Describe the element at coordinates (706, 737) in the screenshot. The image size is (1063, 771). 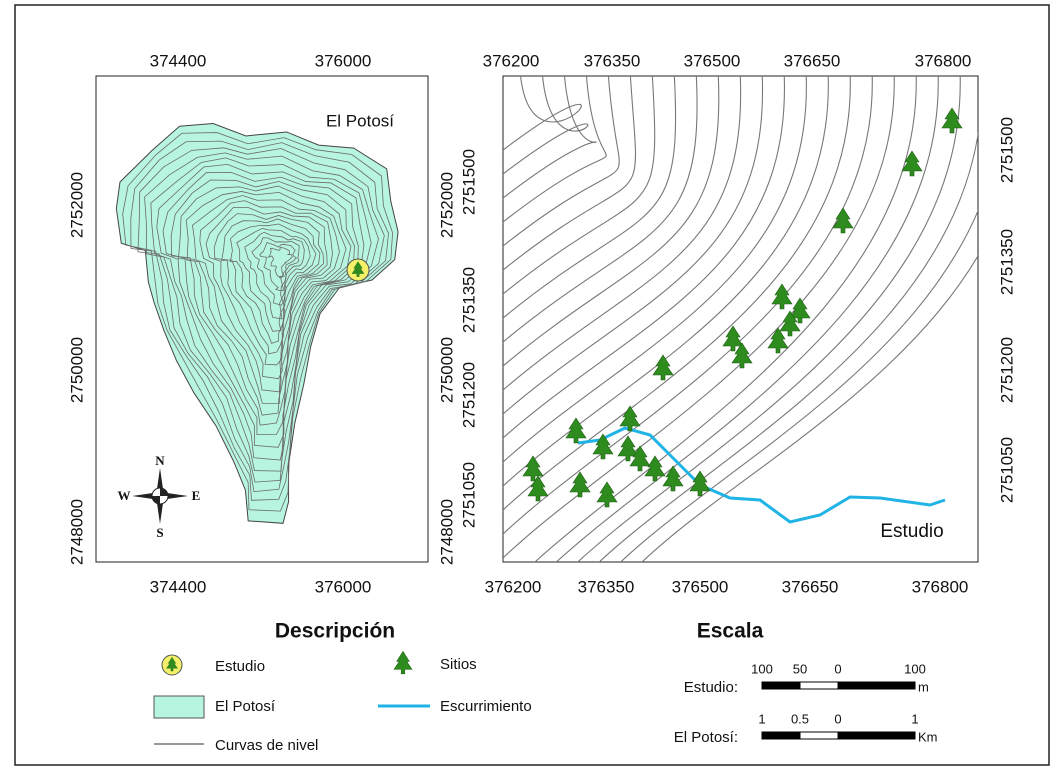
I see `scale-label: El Potosí:` at that location.